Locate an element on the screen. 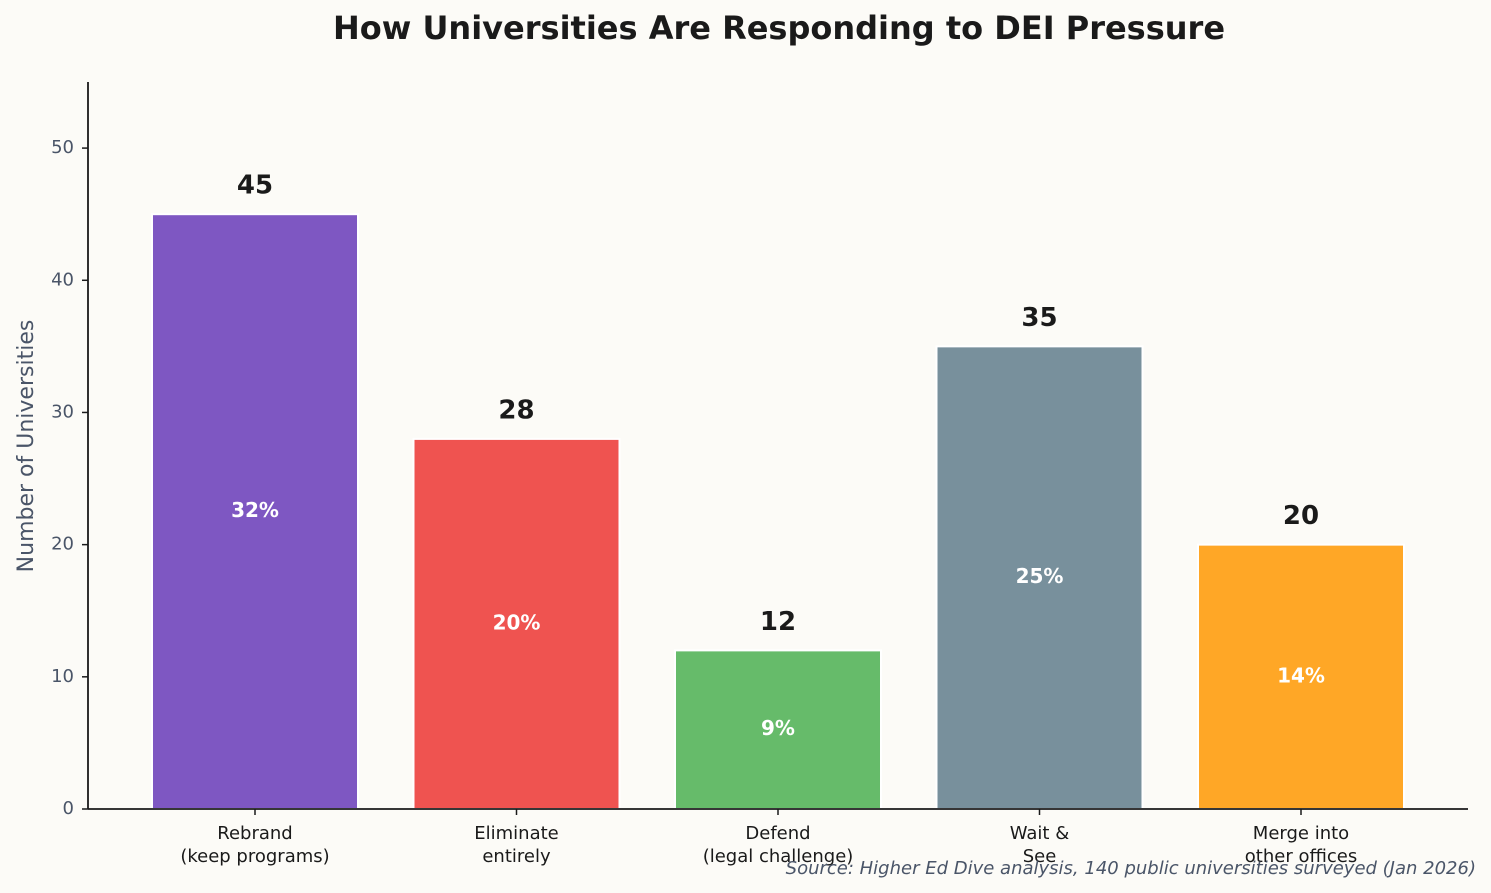  value-label: 20 is located at coordinates (1301, 516).